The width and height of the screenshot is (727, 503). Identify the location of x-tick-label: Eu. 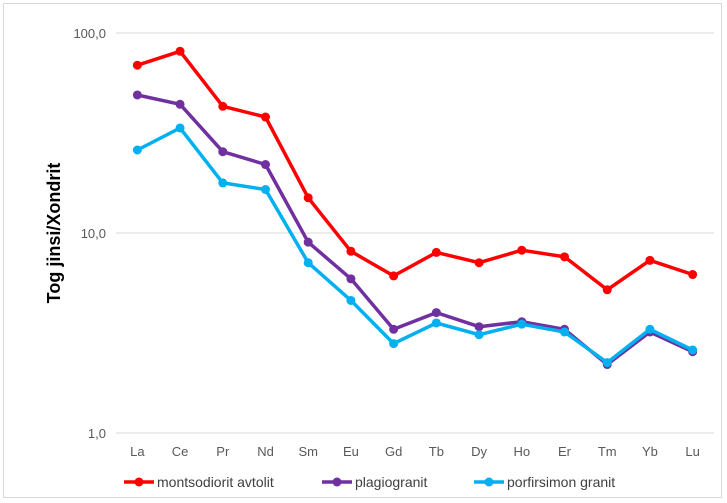
(351, 451).